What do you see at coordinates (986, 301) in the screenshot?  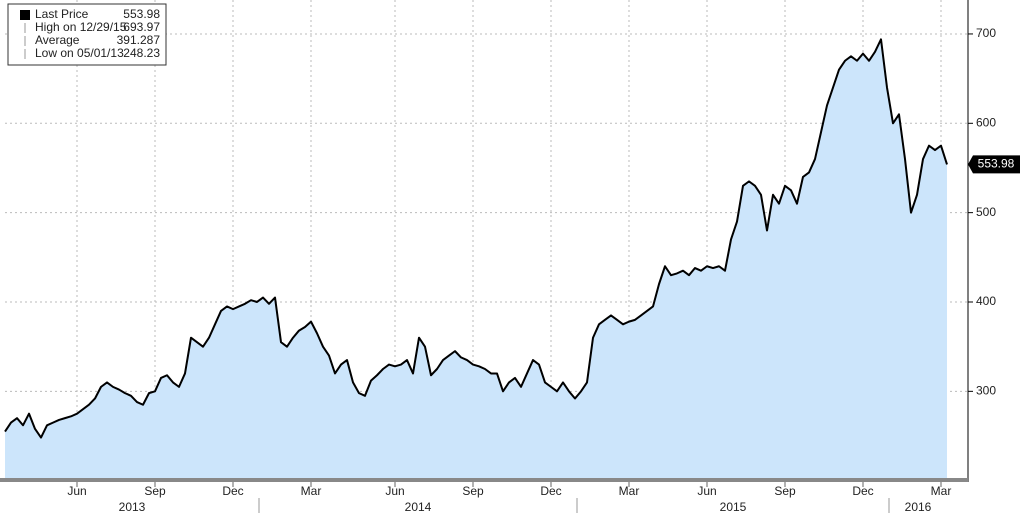 I see `y-tick-label: 400` at bounding box center [986, 301].